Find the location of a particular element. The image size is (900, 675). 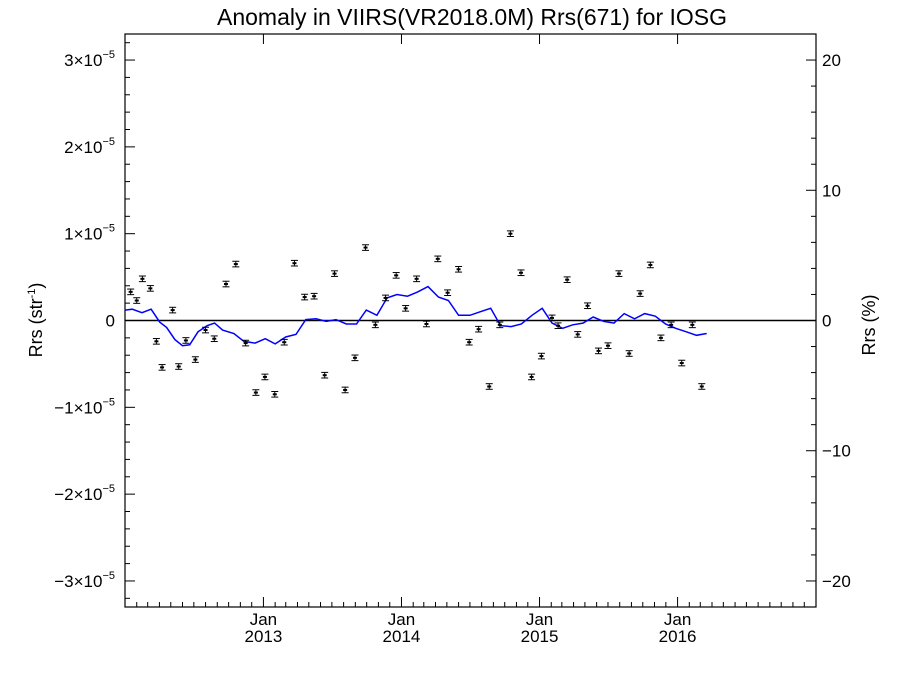

y2-tick-label: 20 is located at coordinates (831, 60).